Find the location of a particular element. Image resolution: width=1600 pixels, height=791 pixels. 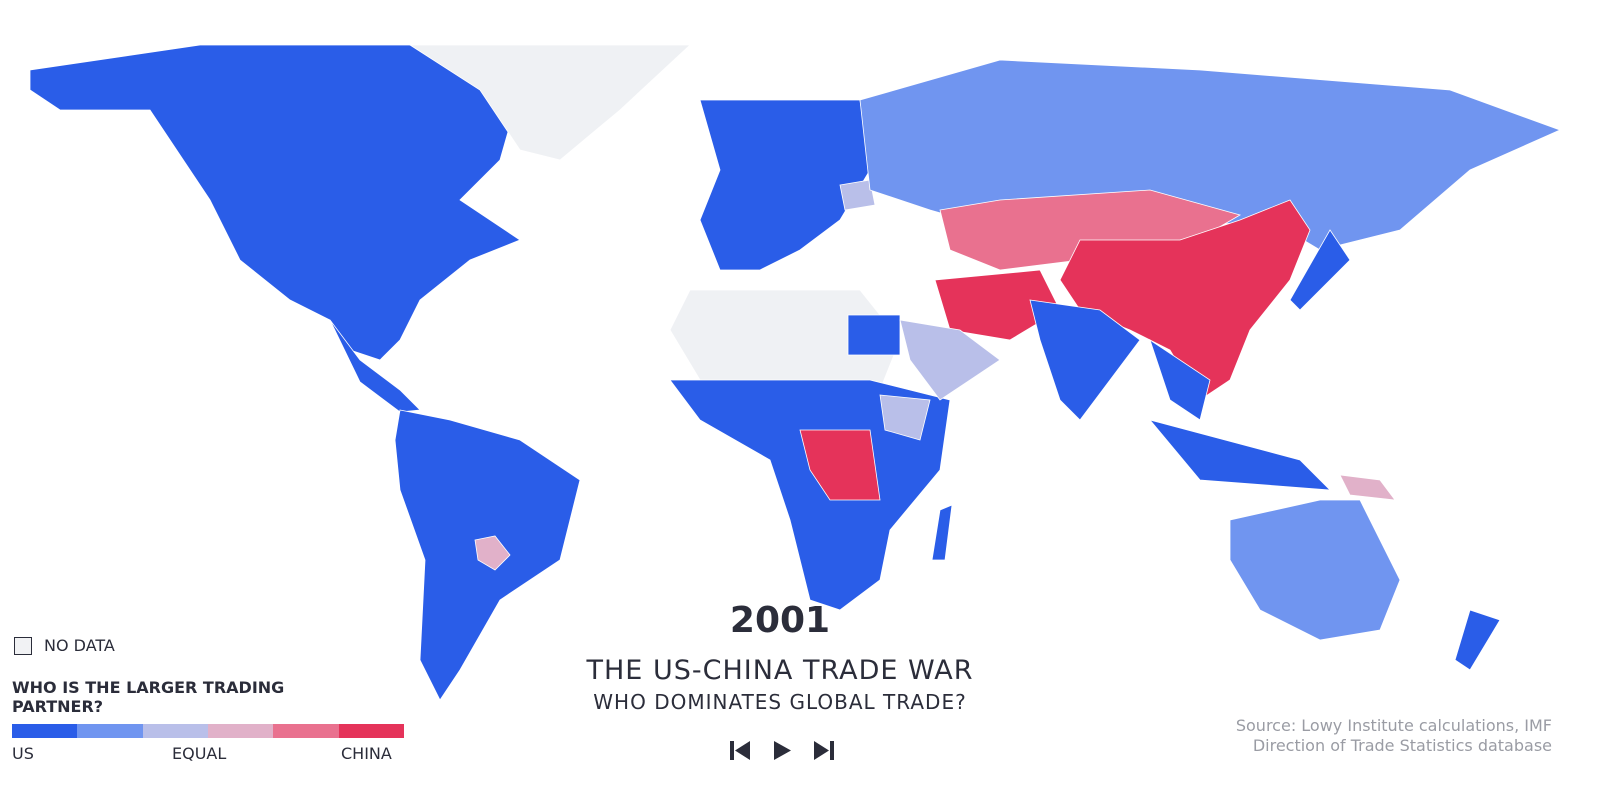

play-button is located at coordinates (782, 750).